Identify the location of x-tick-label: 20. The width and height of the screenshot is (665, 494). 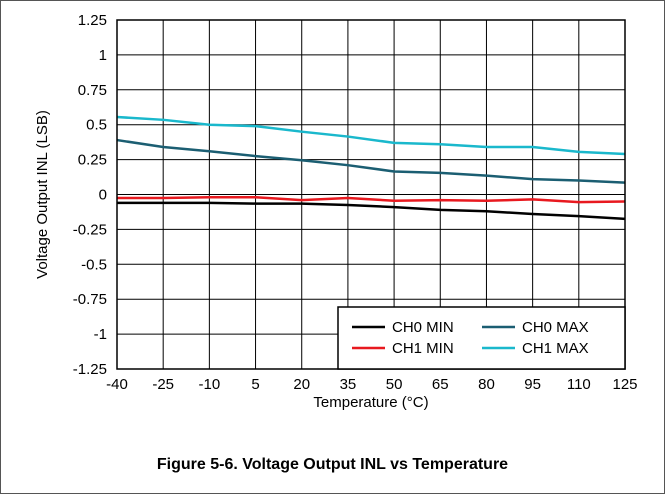
(301, 384).